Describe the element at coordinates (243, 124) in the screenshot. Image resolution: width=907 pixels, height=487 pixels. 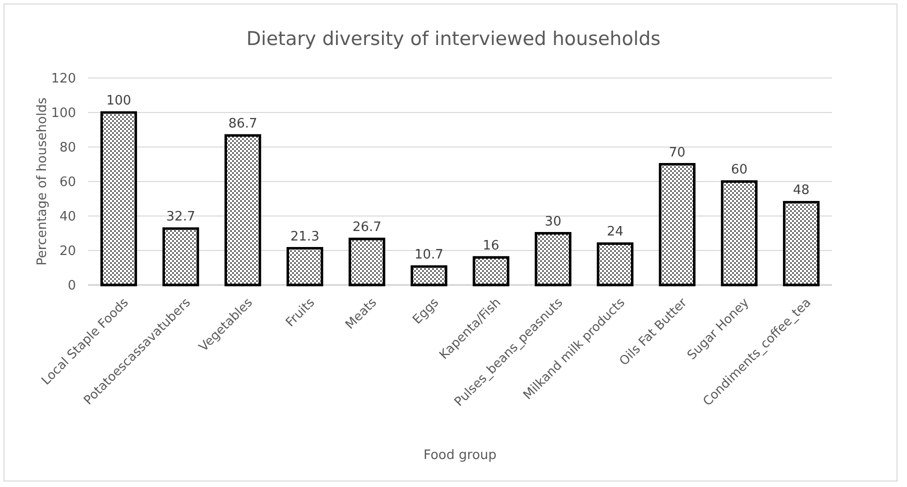
I see `data-label: 86.7` at that location.